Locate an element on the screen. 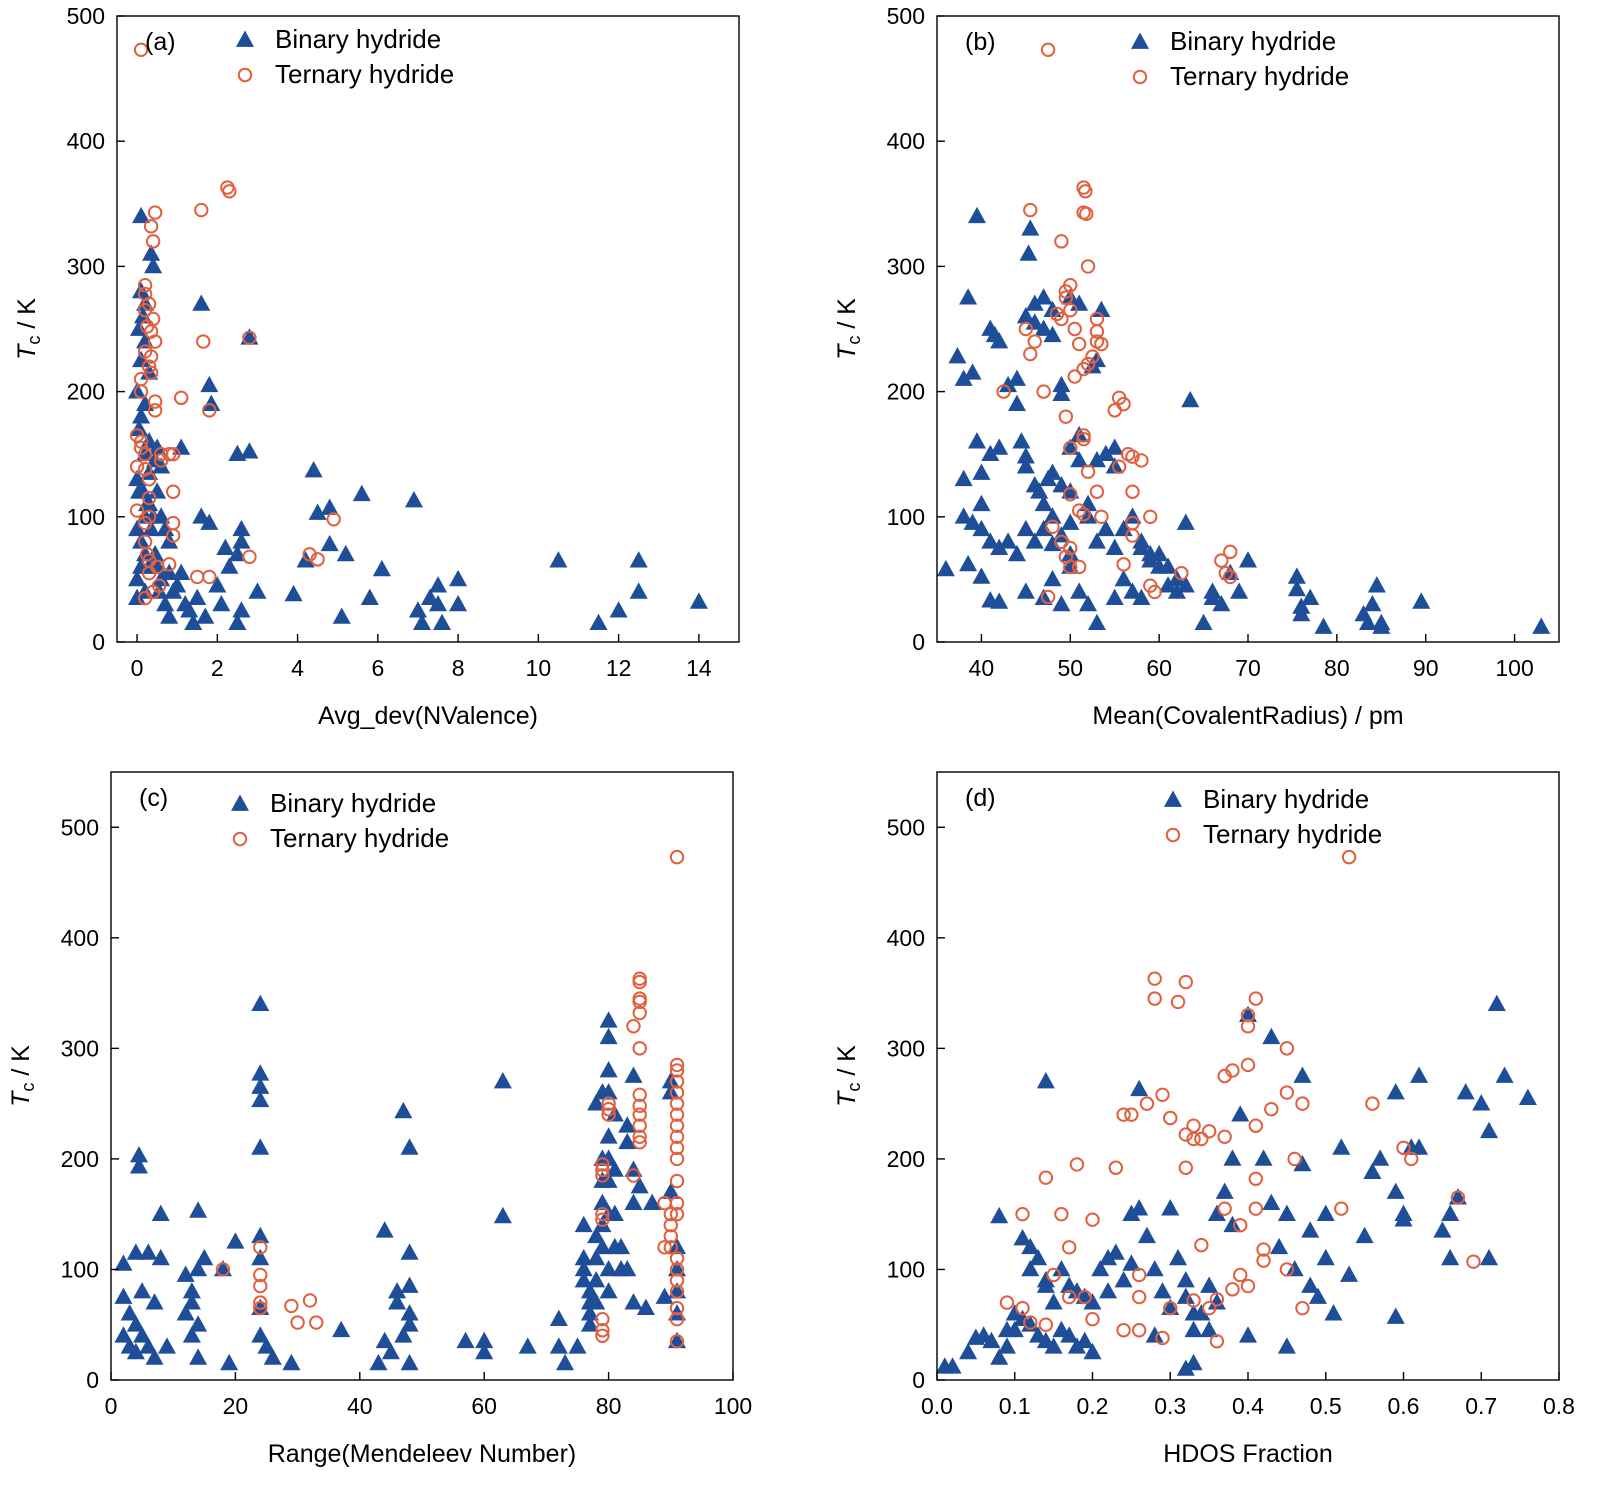  y-tick-label: 400 is located at coordinates (80, 938).